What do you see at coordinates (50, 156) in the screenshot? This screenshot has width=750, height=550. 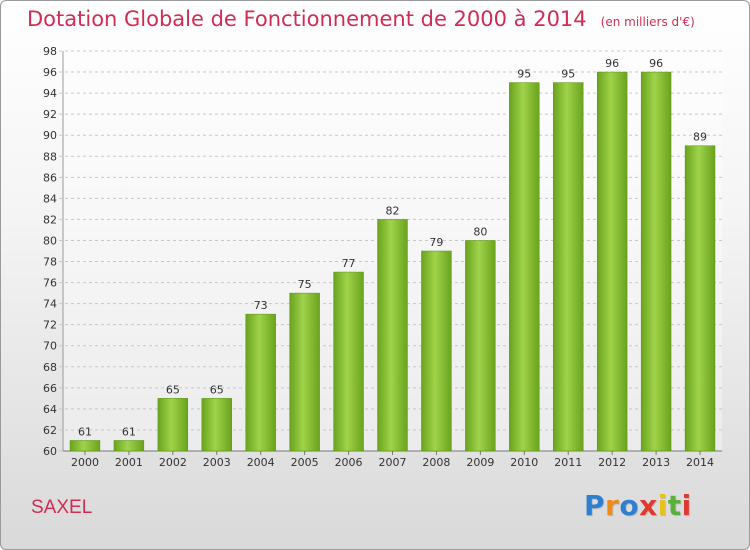 I see `y-tick-label: 88` at bounding box center [50, 156].